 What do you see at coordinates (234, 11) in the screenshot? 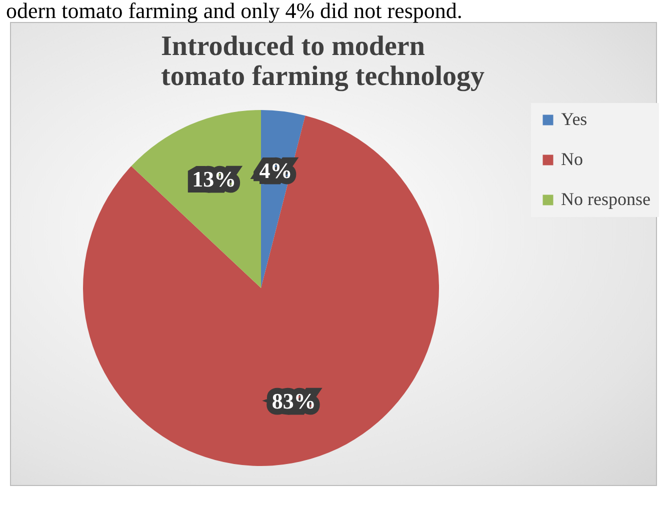
I see `text: odern tomato farming and only 4% did not respond.` at bounding box center [234, 11].